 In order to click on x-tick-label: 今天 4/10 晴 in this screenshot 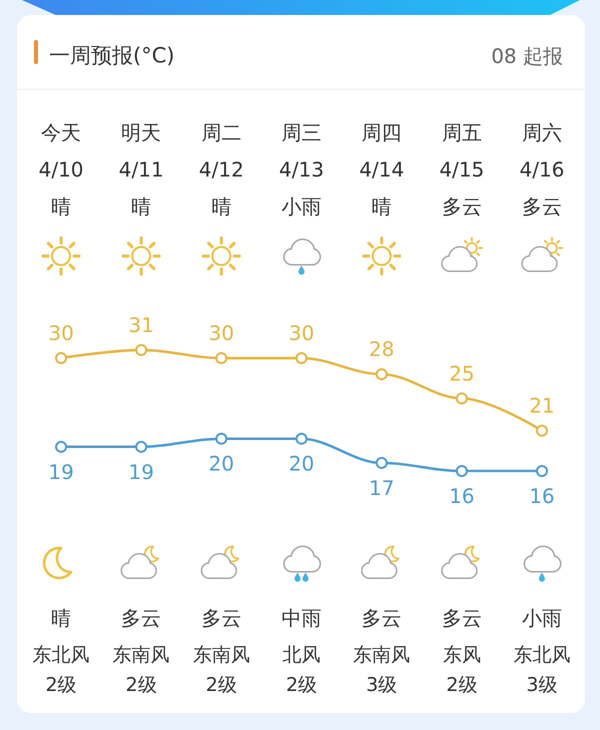, I will do `click(61, 169)`.